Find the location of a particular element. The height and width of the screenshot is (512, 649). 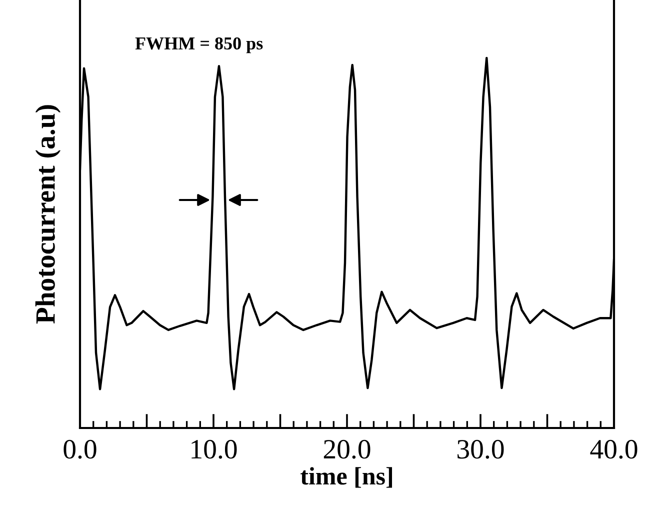

x-tick-label: 30.0 is located at coordinates (481, 449).